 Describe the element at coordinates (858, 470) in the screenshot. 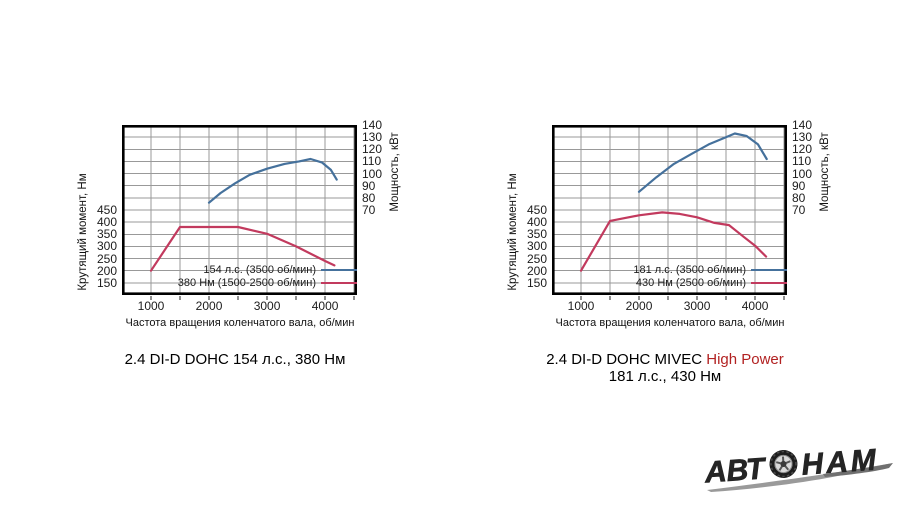

I see `logo-swoosh-tail` at that location.